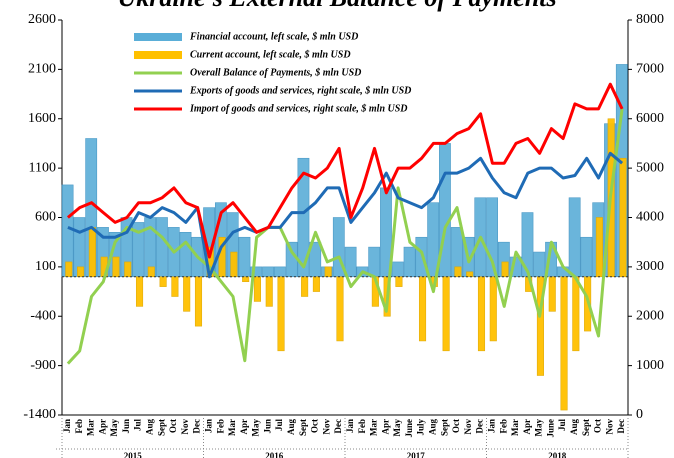 Image resolution: width=674 pixels, height=458 pixels. Describe the element at coordinates (416, 454) in the screenshot. I see `year-label: 2017` at that location.